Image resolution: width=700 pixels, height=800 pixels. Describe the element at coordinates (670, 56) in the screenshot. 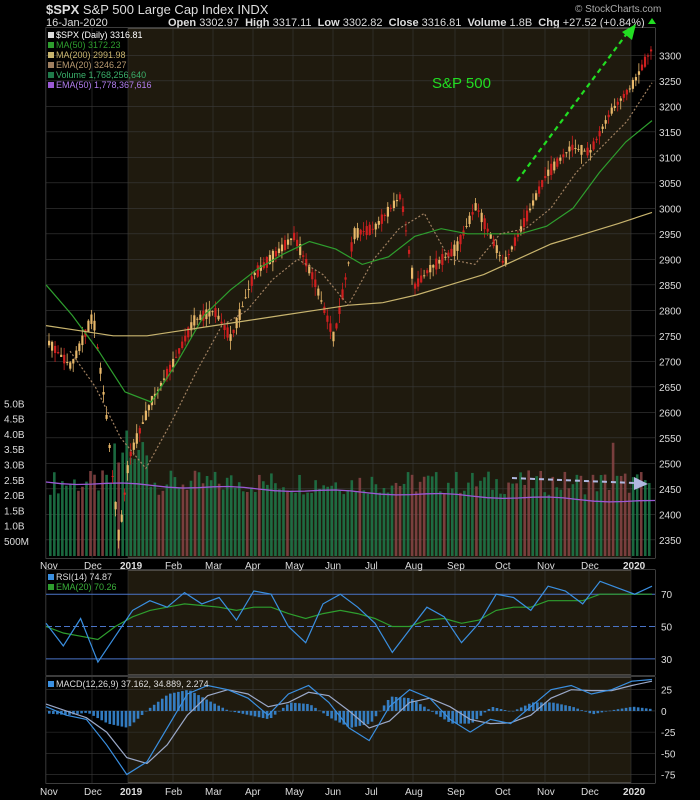

I see `y-label-19: 3300` at that location.